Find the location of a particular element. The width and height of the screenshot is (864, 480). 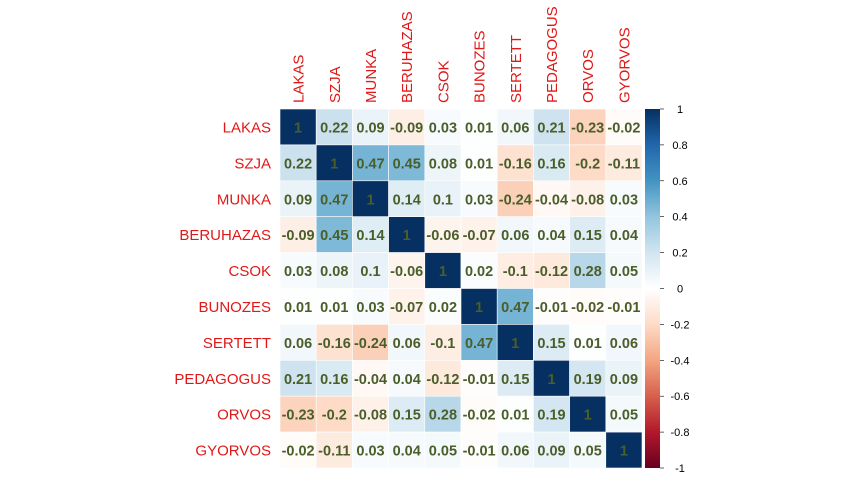

cell-sertett-bunozes is located at coordinates (479, 342).